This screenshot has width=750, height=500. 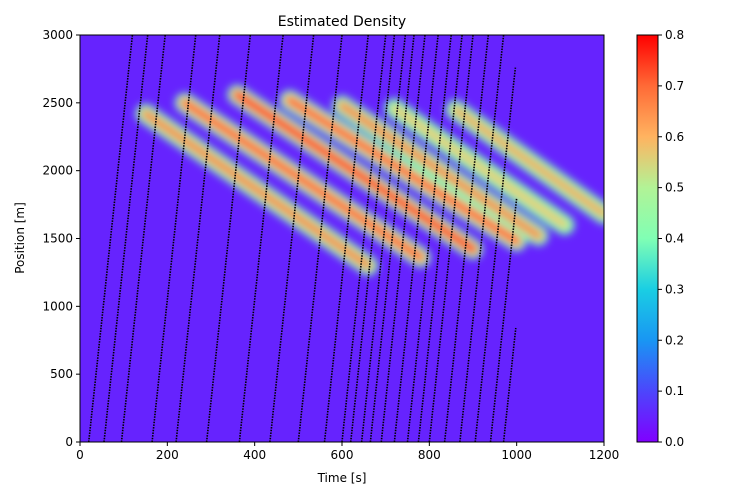 I want to click on colorbar-tick-label: 0.4, so click(x=674, y=239).